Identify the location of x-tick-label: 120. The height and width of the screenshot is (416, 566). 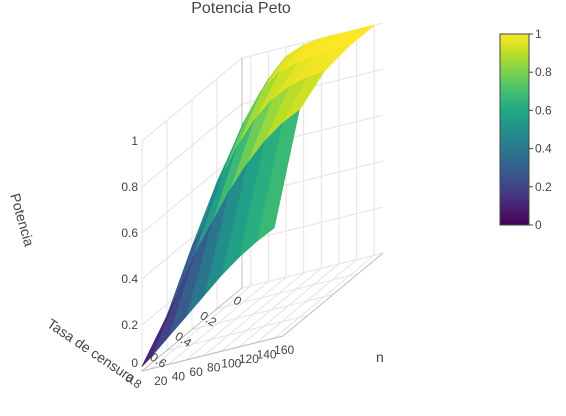
(249, 359).